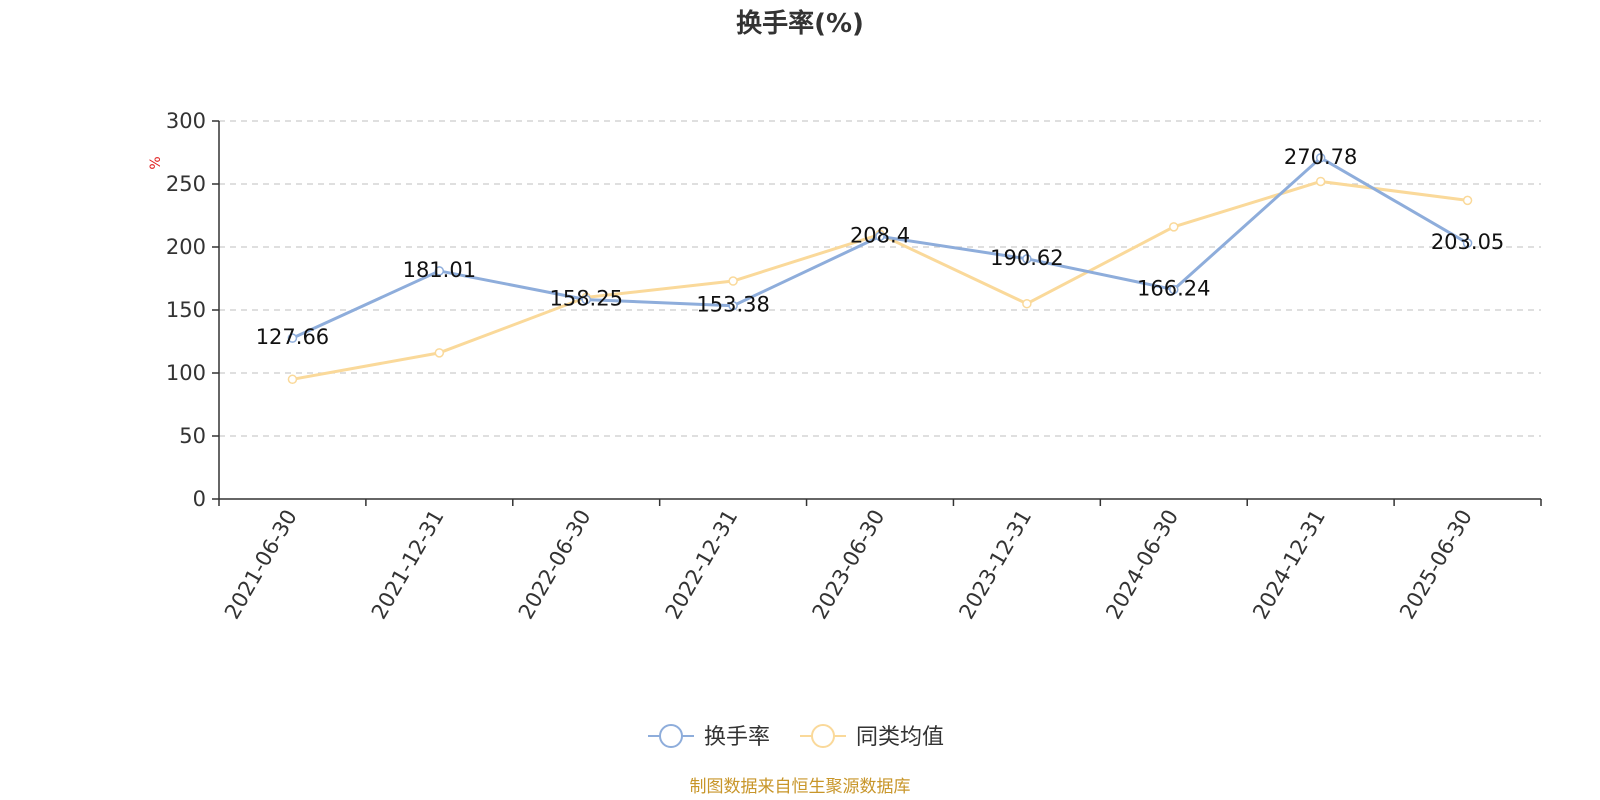 The width and height of the screenshot is (1600, 800). I want to click on y-unit-label: %, so click(156, 162).